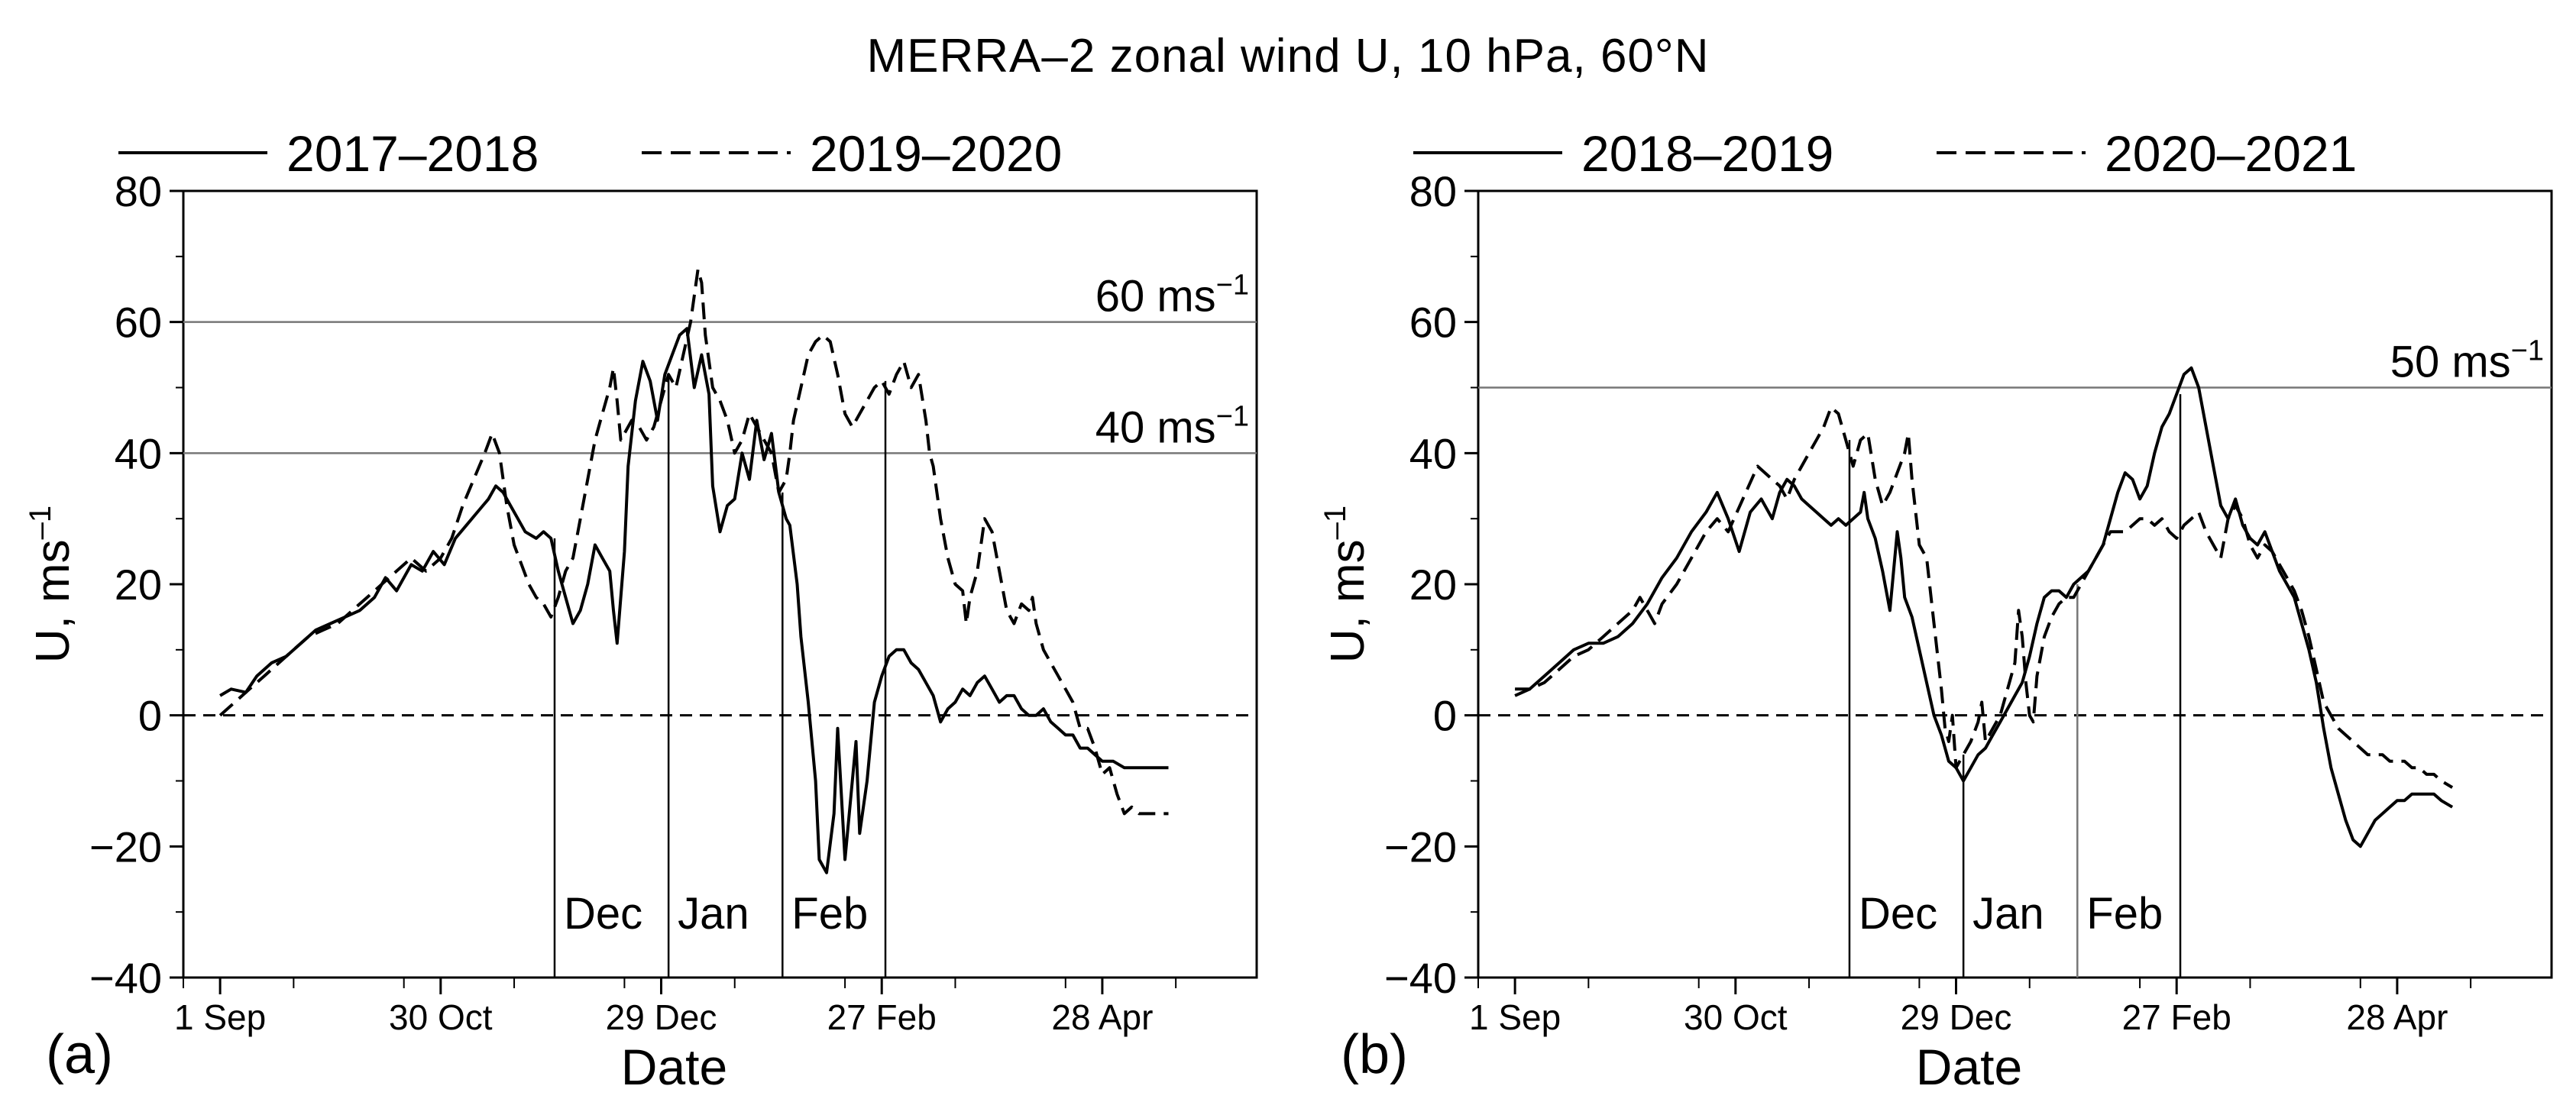 This screenshot has height=1115, width=2576. Describe the element at coordinates (1346, 585) in the screenshot. I see `chart-b-y-axis-title: U, ms–1` at that location.